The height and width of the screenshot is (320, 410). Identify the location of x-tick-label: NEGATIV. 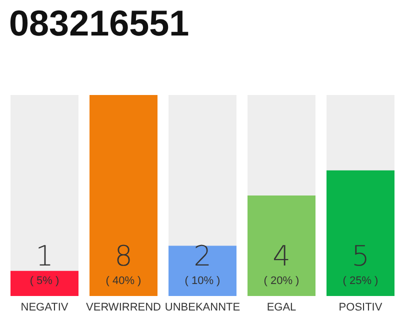
(44, 308).